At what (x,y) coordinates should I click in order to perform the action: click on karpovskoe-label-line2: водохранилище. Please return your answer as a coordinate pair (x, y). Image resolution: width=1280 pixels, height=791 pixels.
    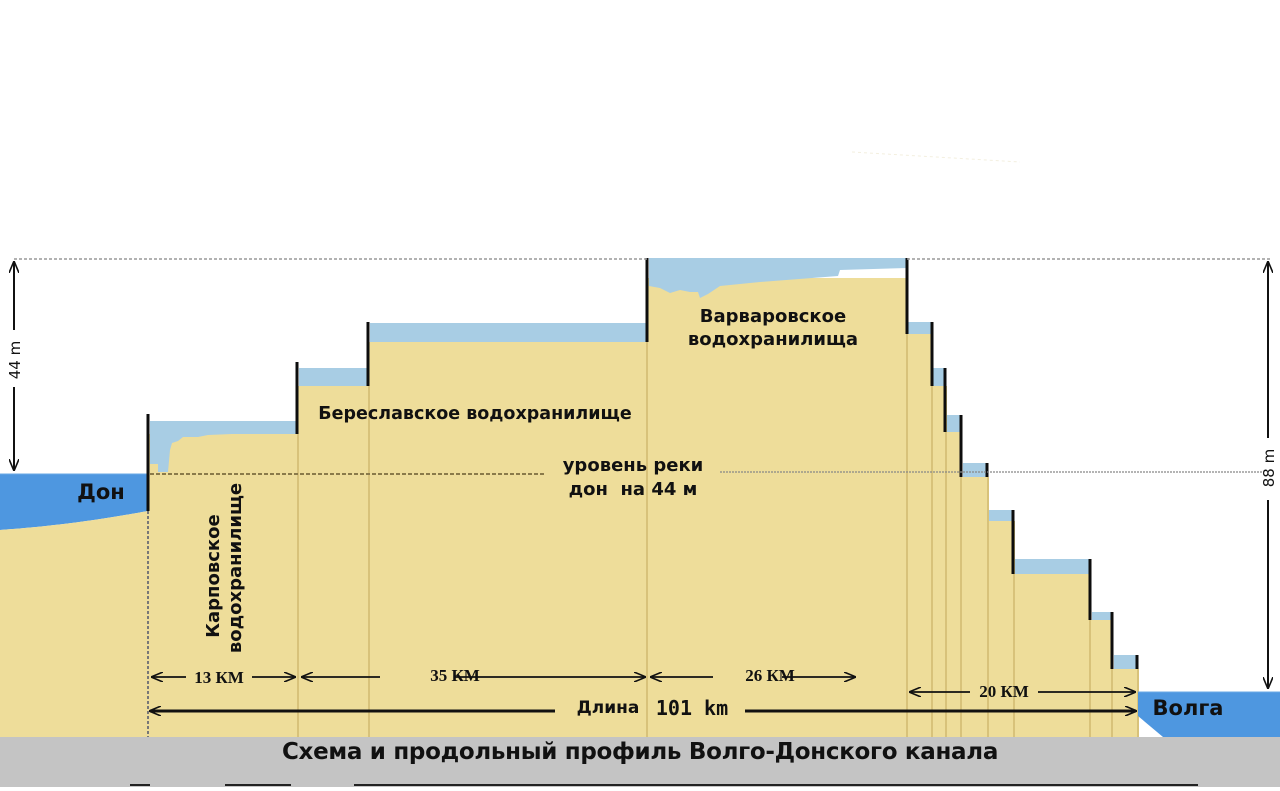
    Looking at the image, I should click on (235, 568).